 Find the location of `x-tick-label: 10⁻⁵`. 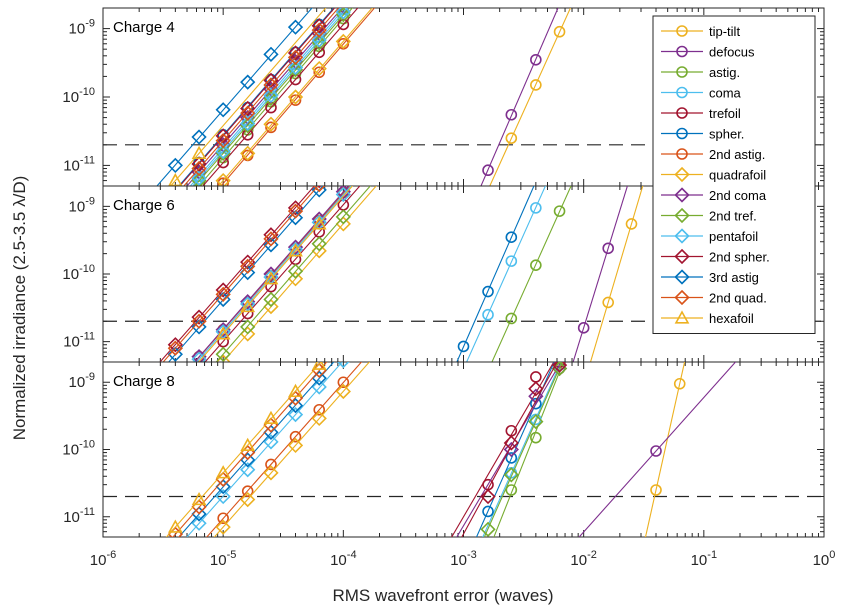

x-tick-label: 10⁻⁵ is located at coordinates (223, 559).